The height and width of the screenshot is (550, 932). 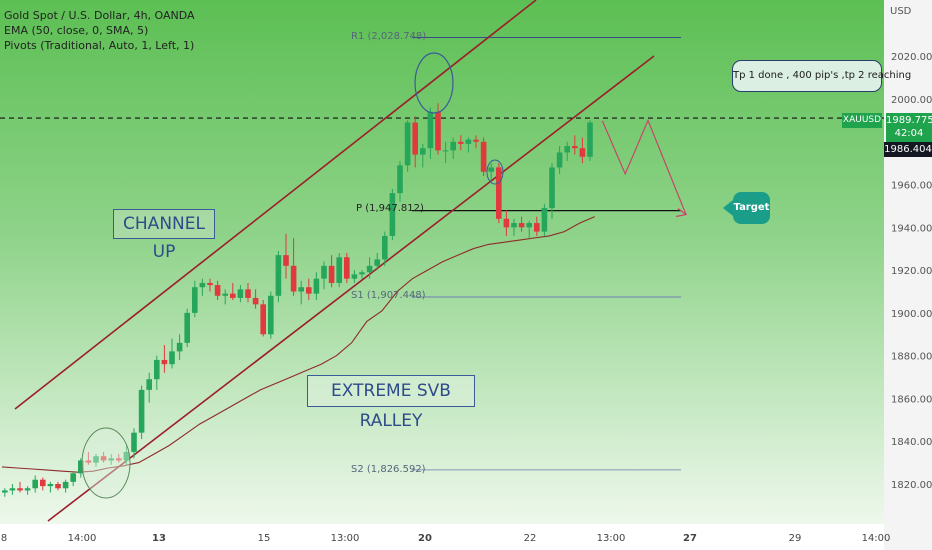 What do you see at coordinates (911, 100) in the screenshot?
I see `price-tick-label: 2000.000` at bounding box center [911, 100].